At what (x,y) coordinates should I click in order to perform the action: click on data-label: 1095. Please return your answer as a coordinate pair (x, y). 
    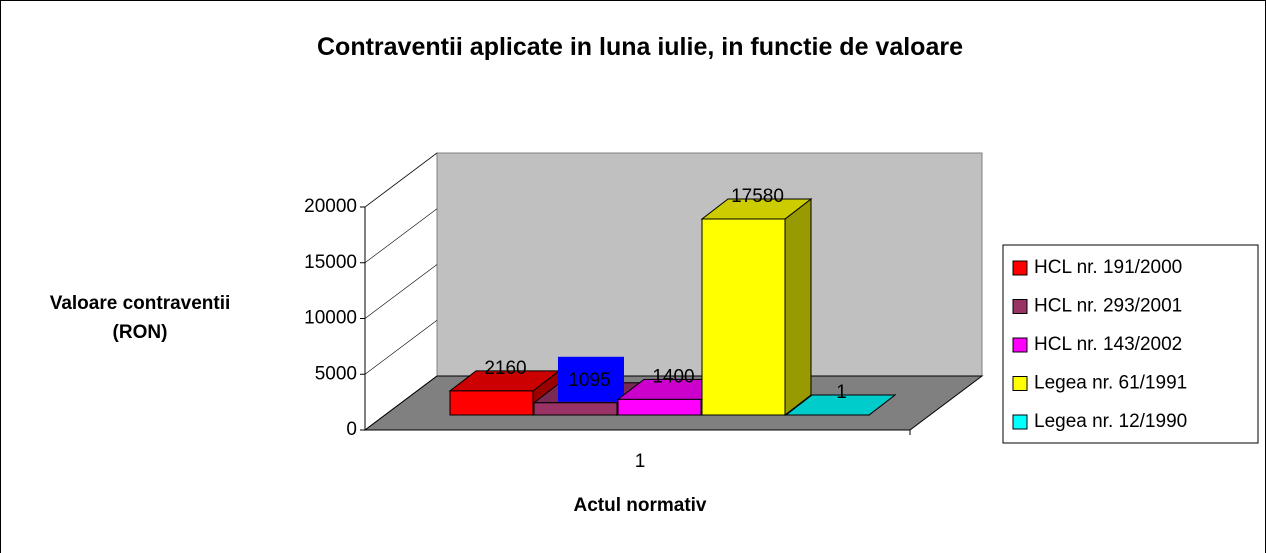
    Looking at the image, I should click on (589, 380).